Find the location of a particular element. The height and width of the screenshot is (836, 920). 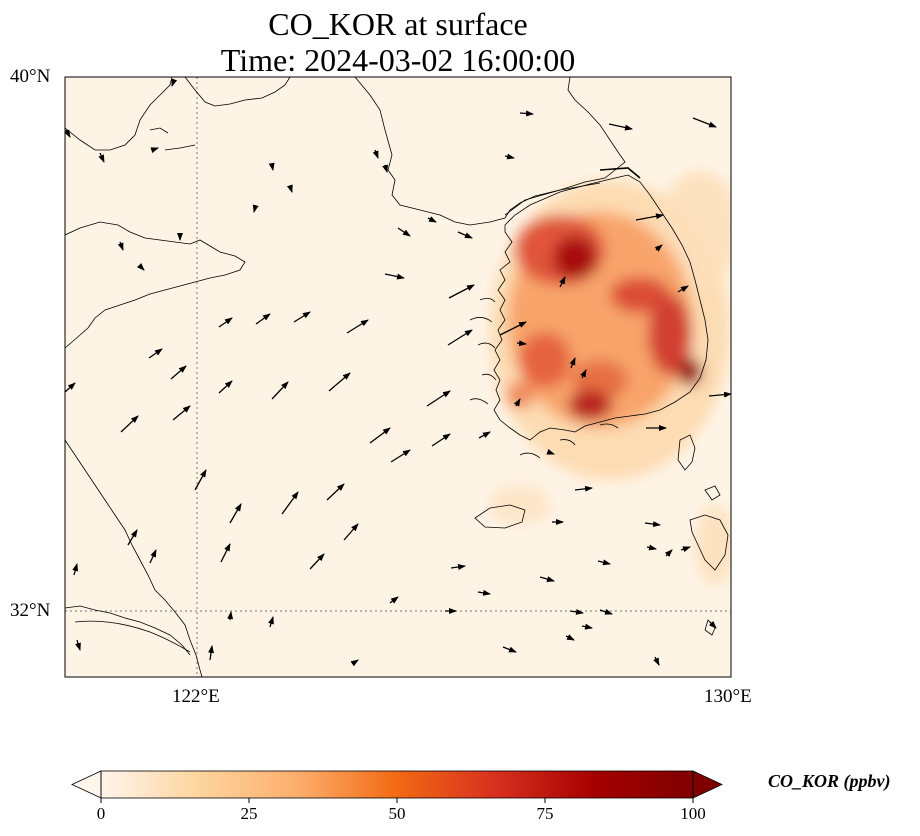

colorbar-label: CO_KOR (ppbv) is located at coordinates (829, 781).